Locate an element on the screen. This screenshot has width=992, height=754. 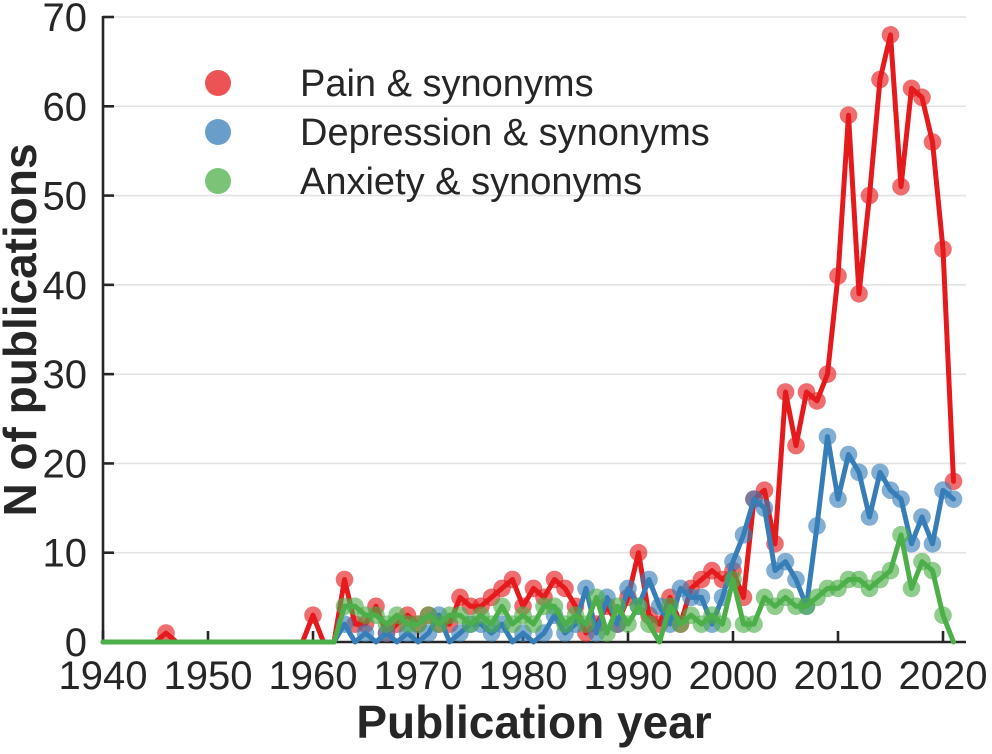
legend-label-anxiety: Anxiety & synonyms is located at coordinates (471, 182).